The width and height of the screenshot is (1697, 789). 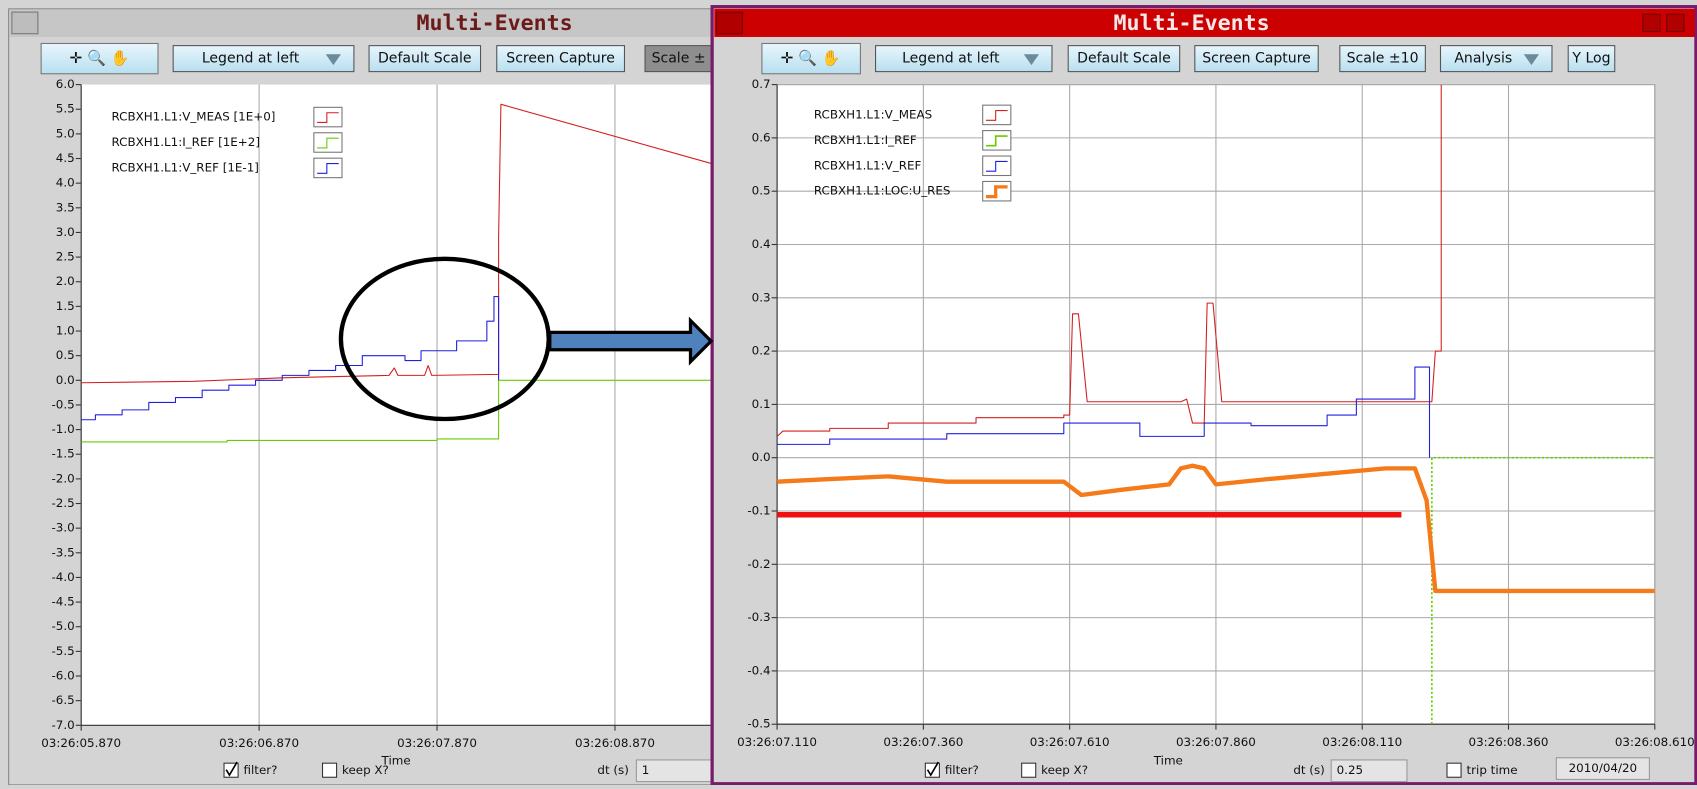 I want to click on y-tick-label: 1.0, so click(x=65, y=331).